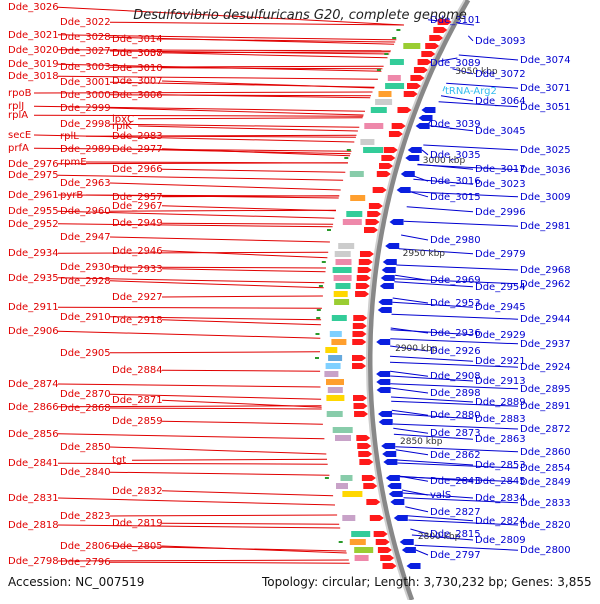 Image resolution: width=600 pixels, height=604 pixels. What do you see at coordinates (545, 468) in the screenshot?
I see `gene-label-right: Dde_2854` at bounding box center [545, 468].